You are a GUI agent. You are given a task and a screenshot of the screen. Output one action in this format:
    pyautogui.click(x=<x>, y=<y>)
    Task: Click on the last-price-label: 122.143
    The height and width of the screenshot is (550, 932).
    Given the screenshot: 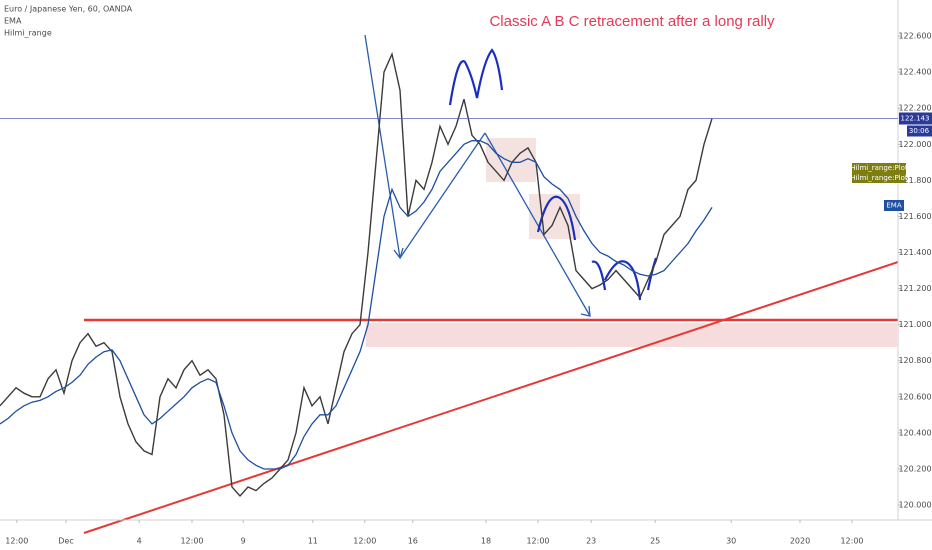 What is the action you would take?
    pyautogui.click(x=915, y=119)
    